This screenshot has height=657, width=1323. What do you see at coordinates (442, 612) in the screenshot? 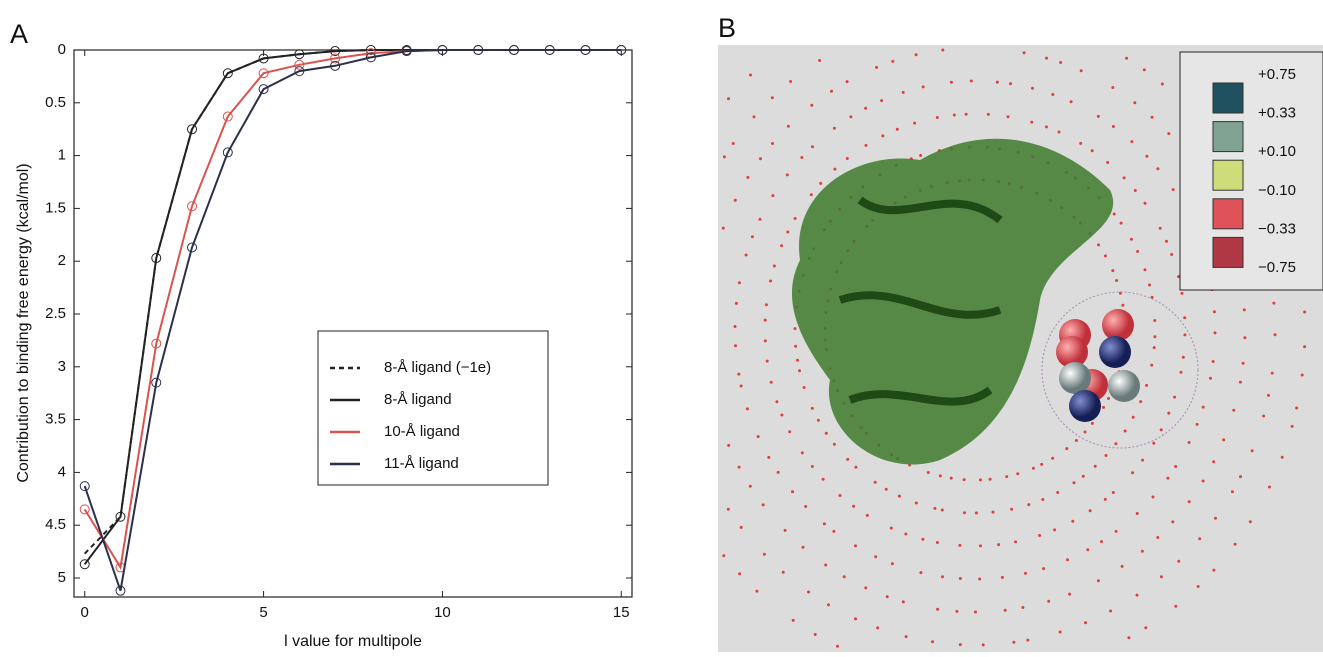
I see `x-tick-label: 10` at bounding box center [442, 612].